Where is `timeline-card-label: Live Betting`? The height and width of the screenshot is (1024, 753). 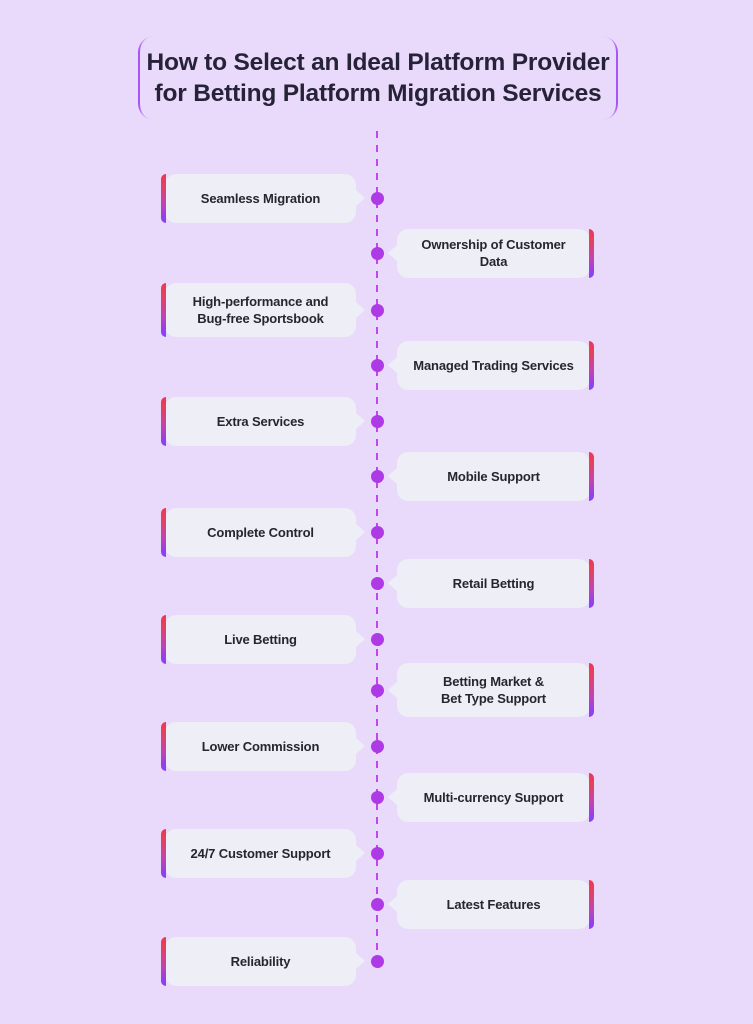 timeline-card-label: Live Betting is located at coordinates (260, 639).